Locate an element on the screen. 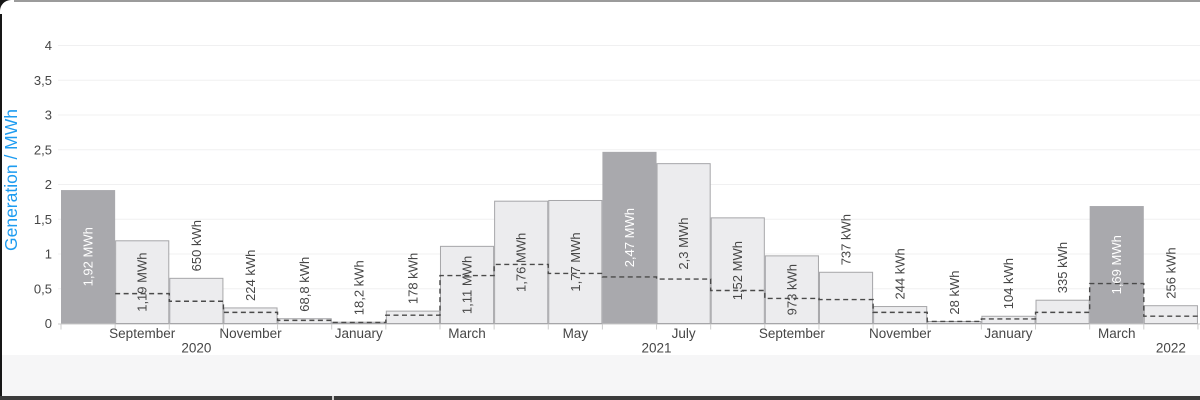 The height and width of the screenshot is (400, 1200). bar-value-label: 2,47 MWh is located at coordinates (629, 237).